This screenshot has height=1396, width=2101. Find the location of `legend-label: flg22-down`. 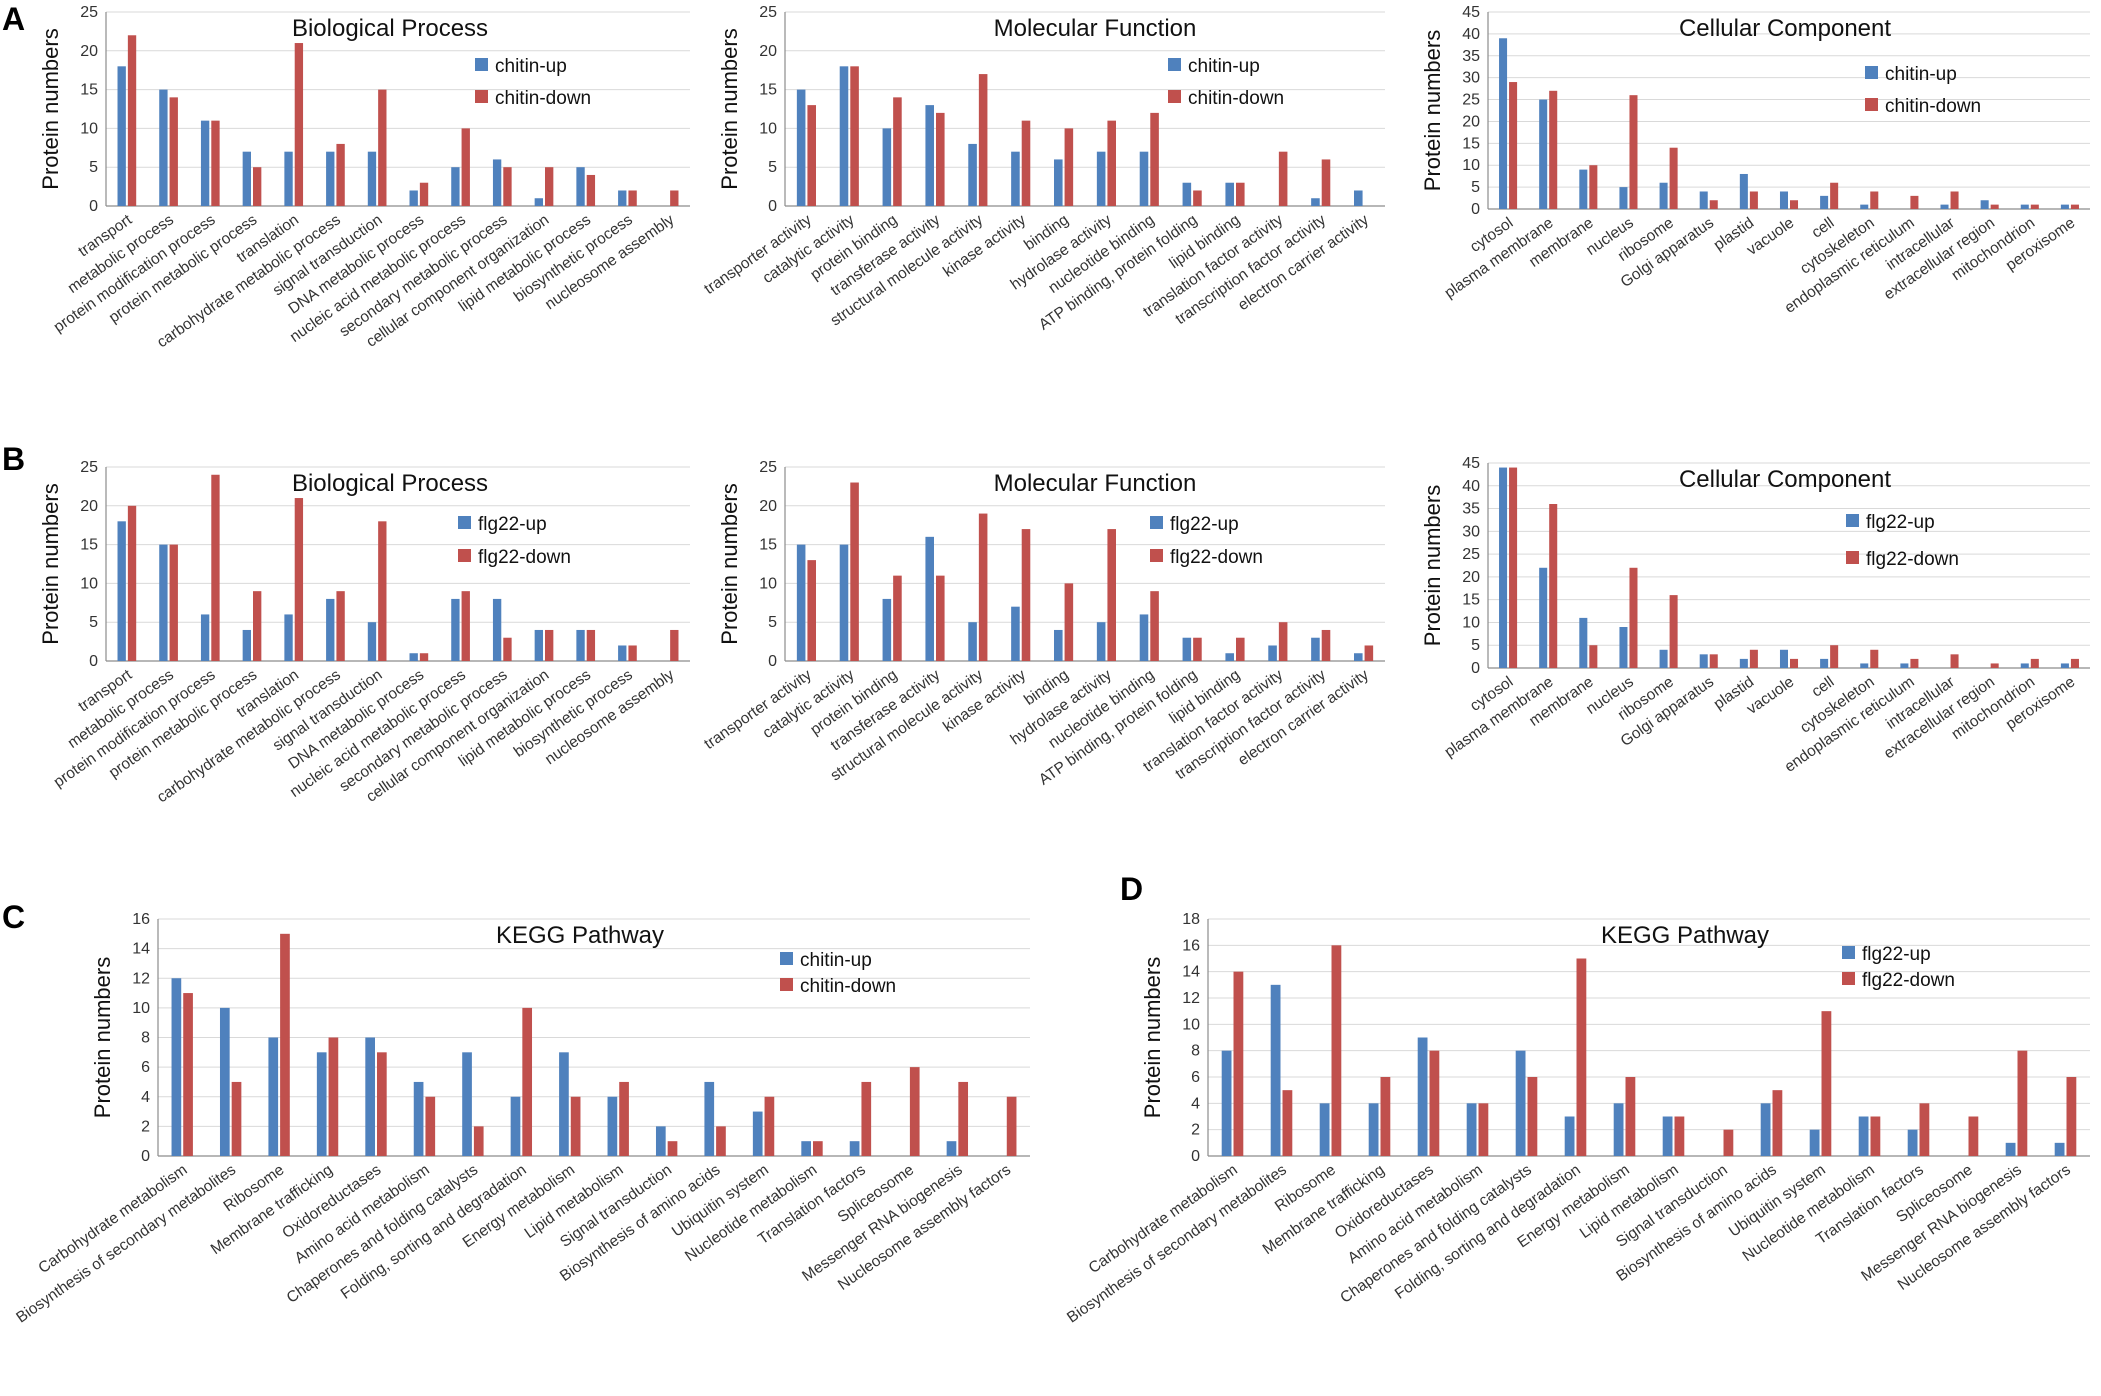

legend-label: flg22-down is located at coordinates (1912, 559).